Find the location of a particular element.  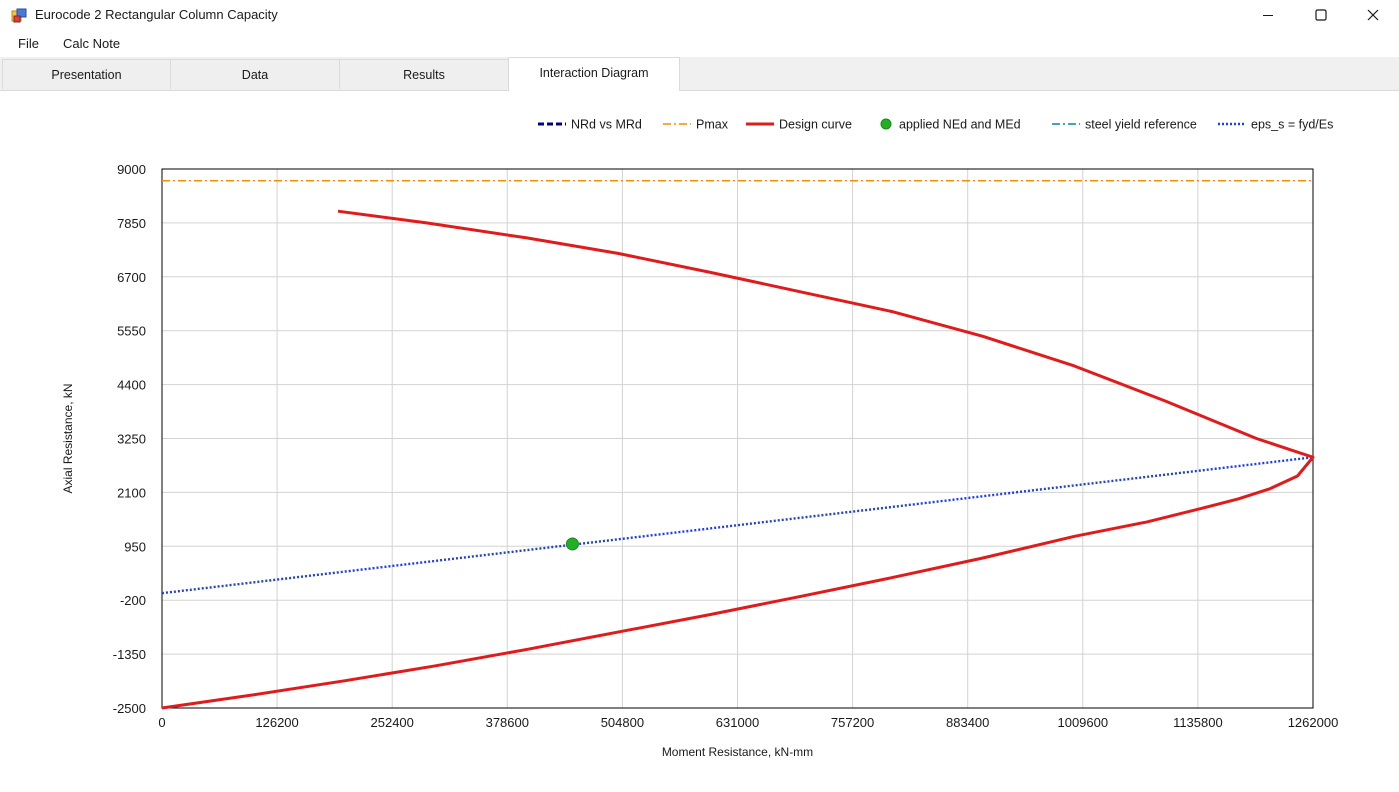

menu-calc-note: Calc Note is located at coordinates (92, 43).